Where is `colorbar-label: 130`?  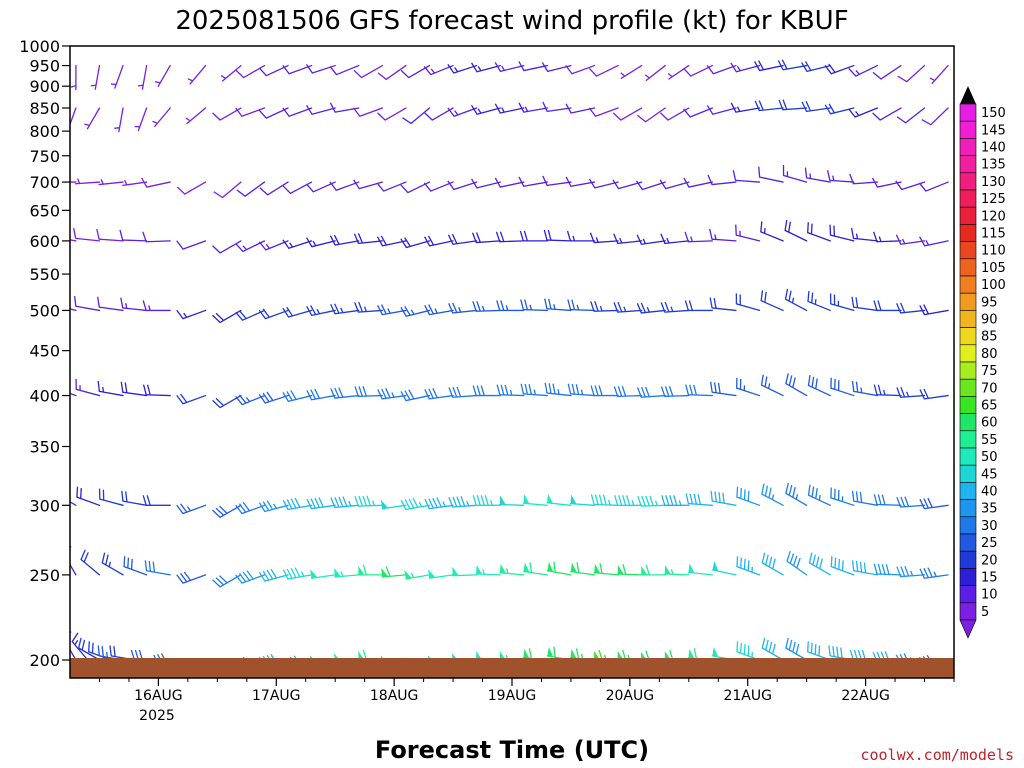
colorbar-label: 130 is located at coordinates (993, 182).